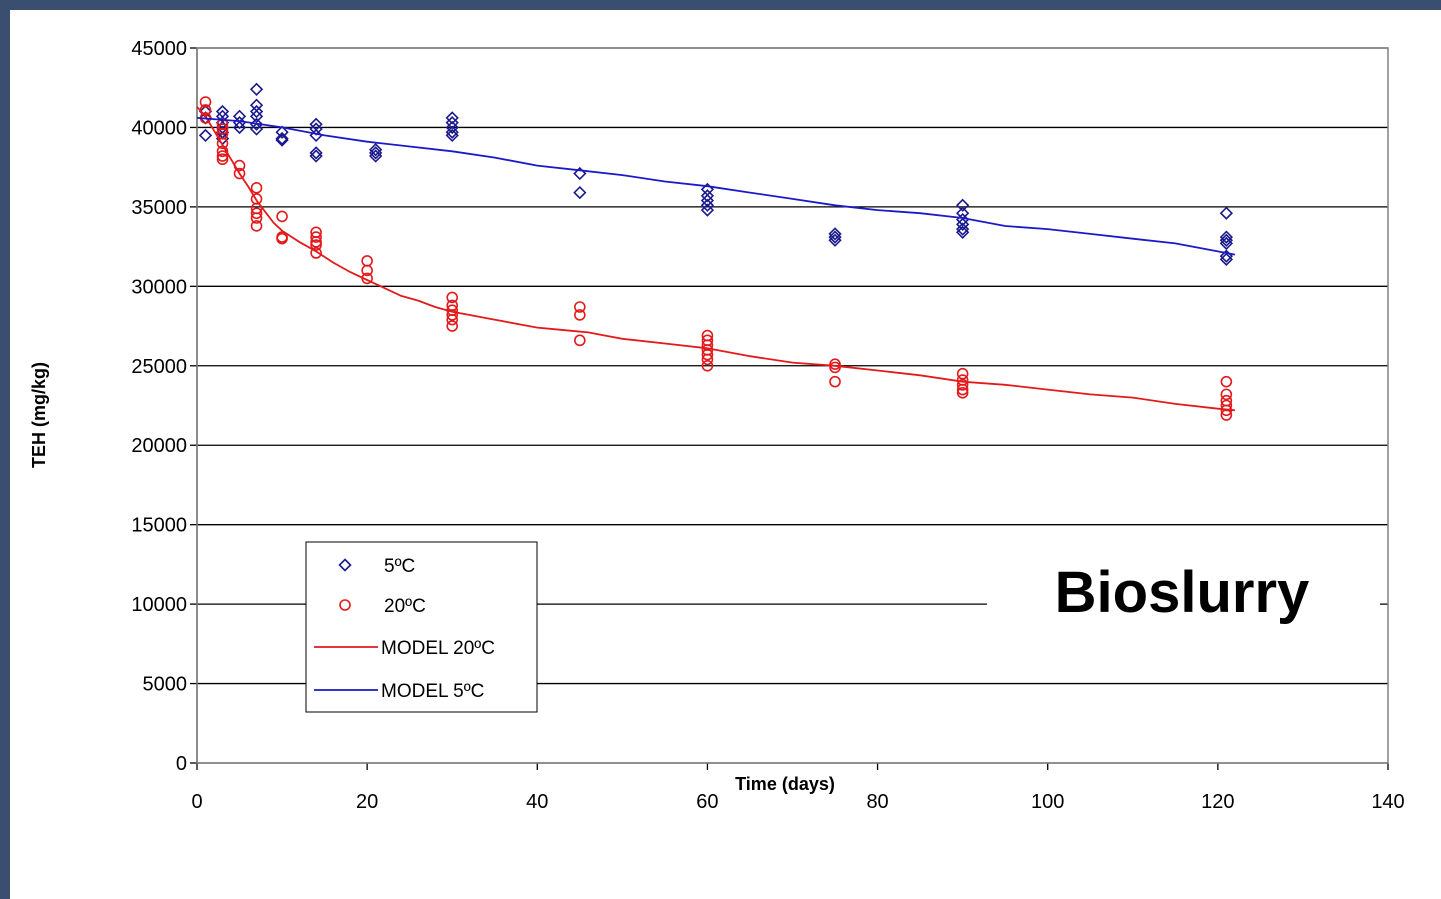  Describe the element at coordinates (367, 802) in the screenshot. I see `x-tick-label: 20` at that location.